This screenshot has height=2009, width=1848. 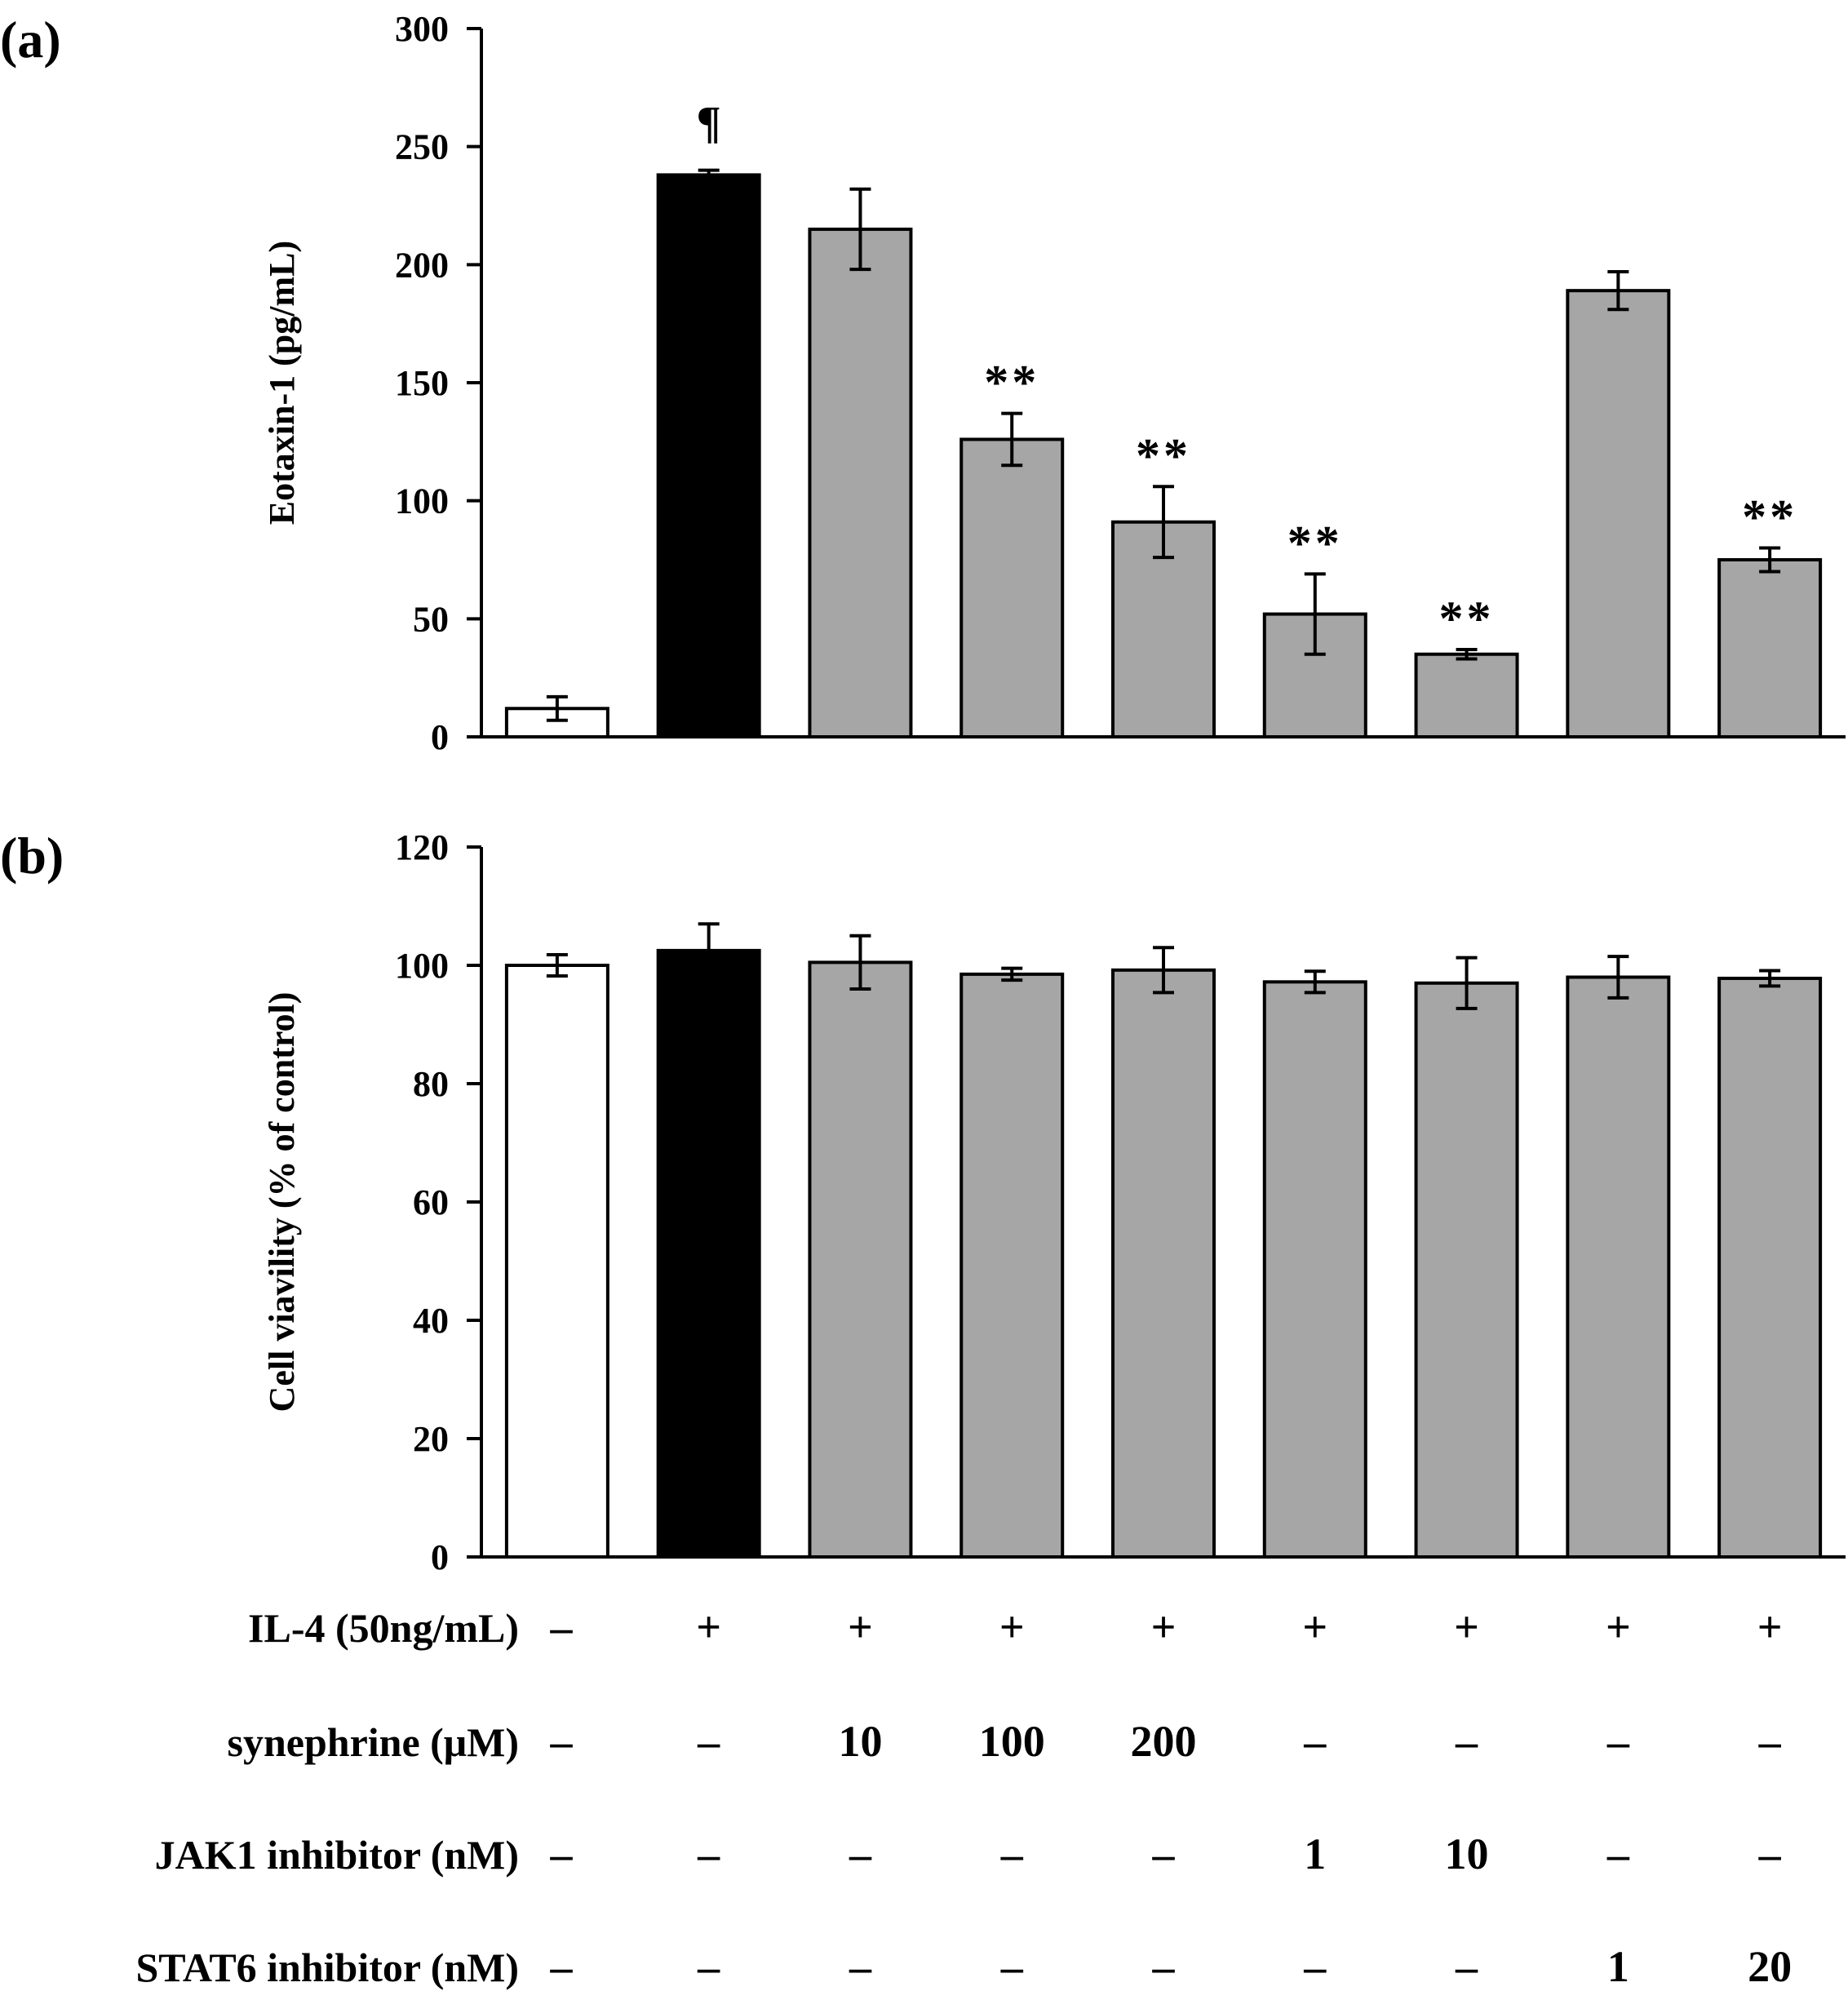 What do you see at coordinates (1164, 1741) in the screenshot?
I see `condition-cell: 200` at bounding box center [1164, 1741].